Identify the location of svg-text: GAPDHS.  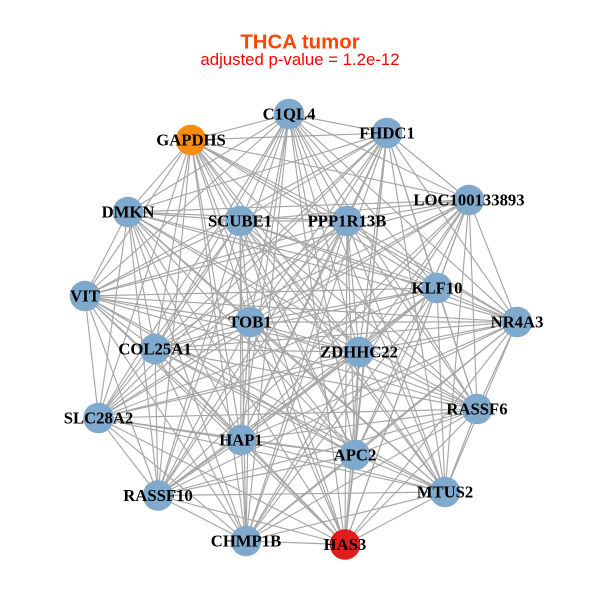
(191, 140).